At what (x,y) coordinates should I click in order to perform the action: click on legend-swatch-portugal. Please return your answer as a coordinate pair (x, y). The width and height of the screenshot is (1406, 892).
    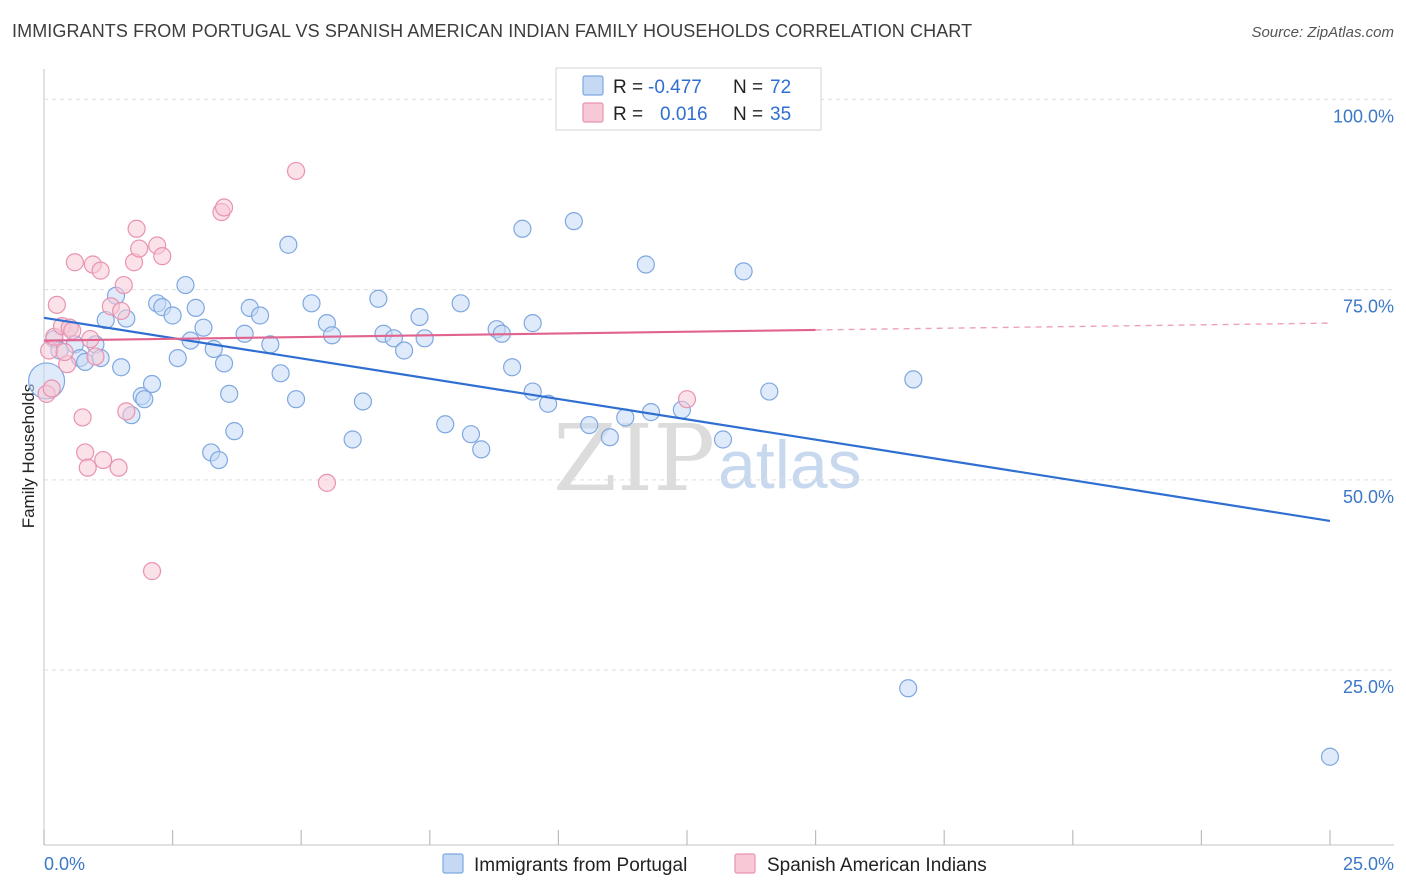
    Looking at the image, I should click on (593, 85).